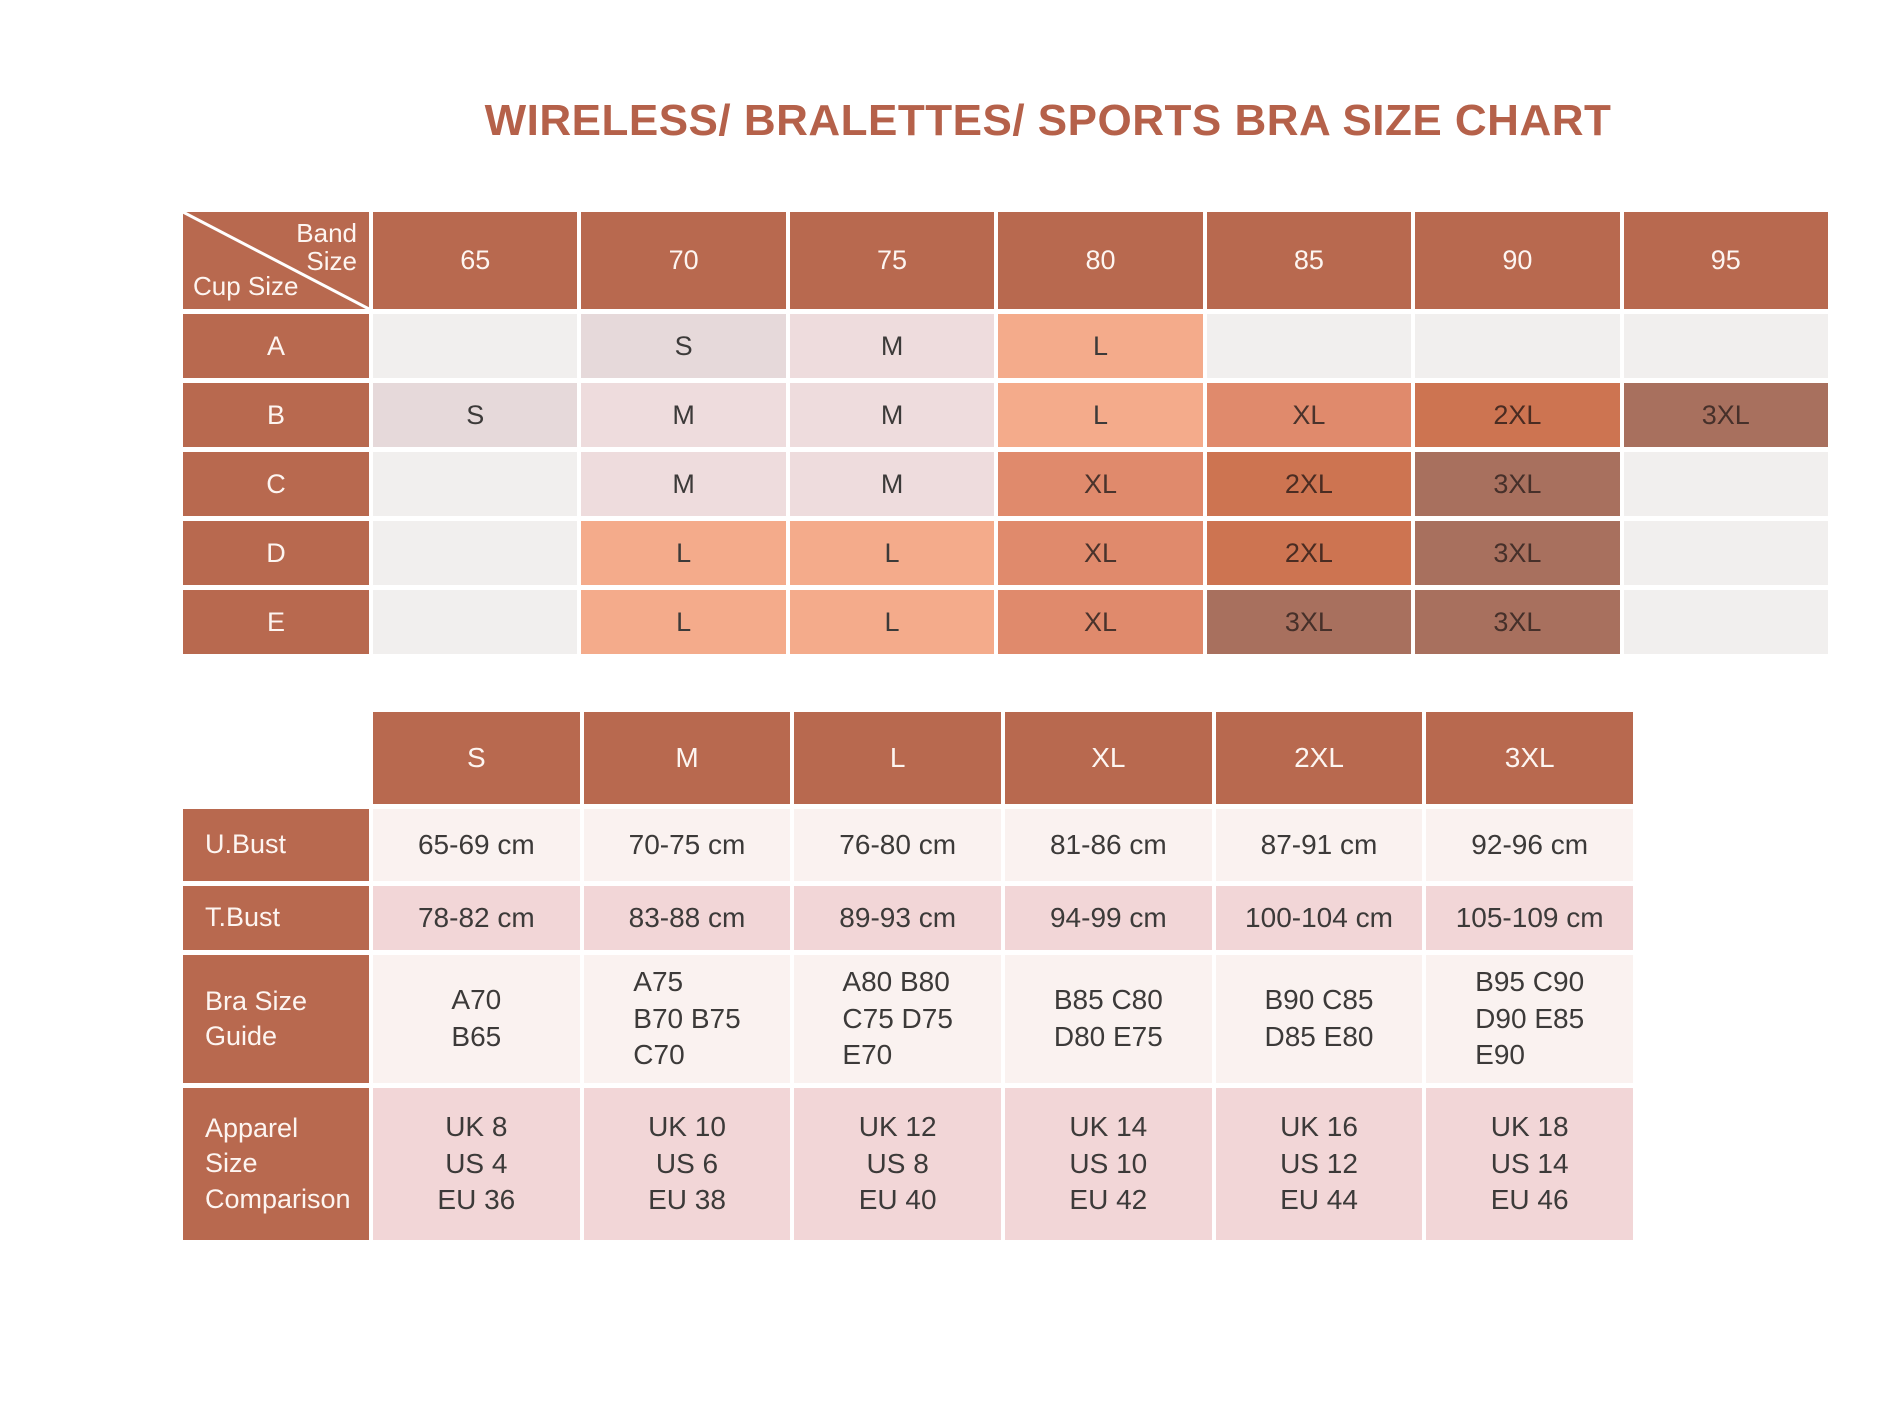 The height and width of the screenshot is (1415, 1886). I want to click on measurement-cell: UK 14 US 10 EU 42, so click(1108, 1164).